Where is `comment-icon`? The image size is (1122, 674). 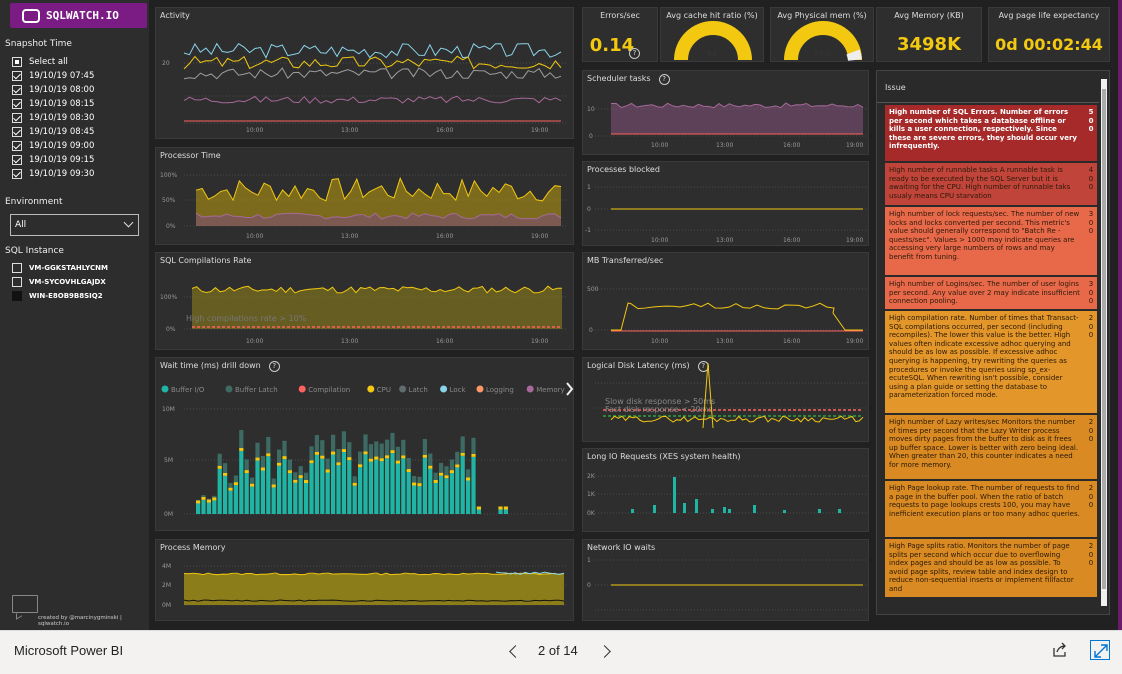 comment-icon is located at coordinates (25, 604).